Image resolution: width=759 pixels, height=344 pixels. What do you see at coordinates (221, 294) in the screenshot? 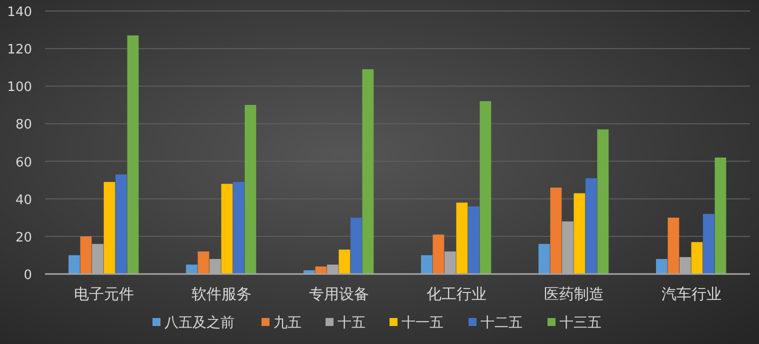
I see `x-tick-label: 软件服务` at bounding box center [221, 294].